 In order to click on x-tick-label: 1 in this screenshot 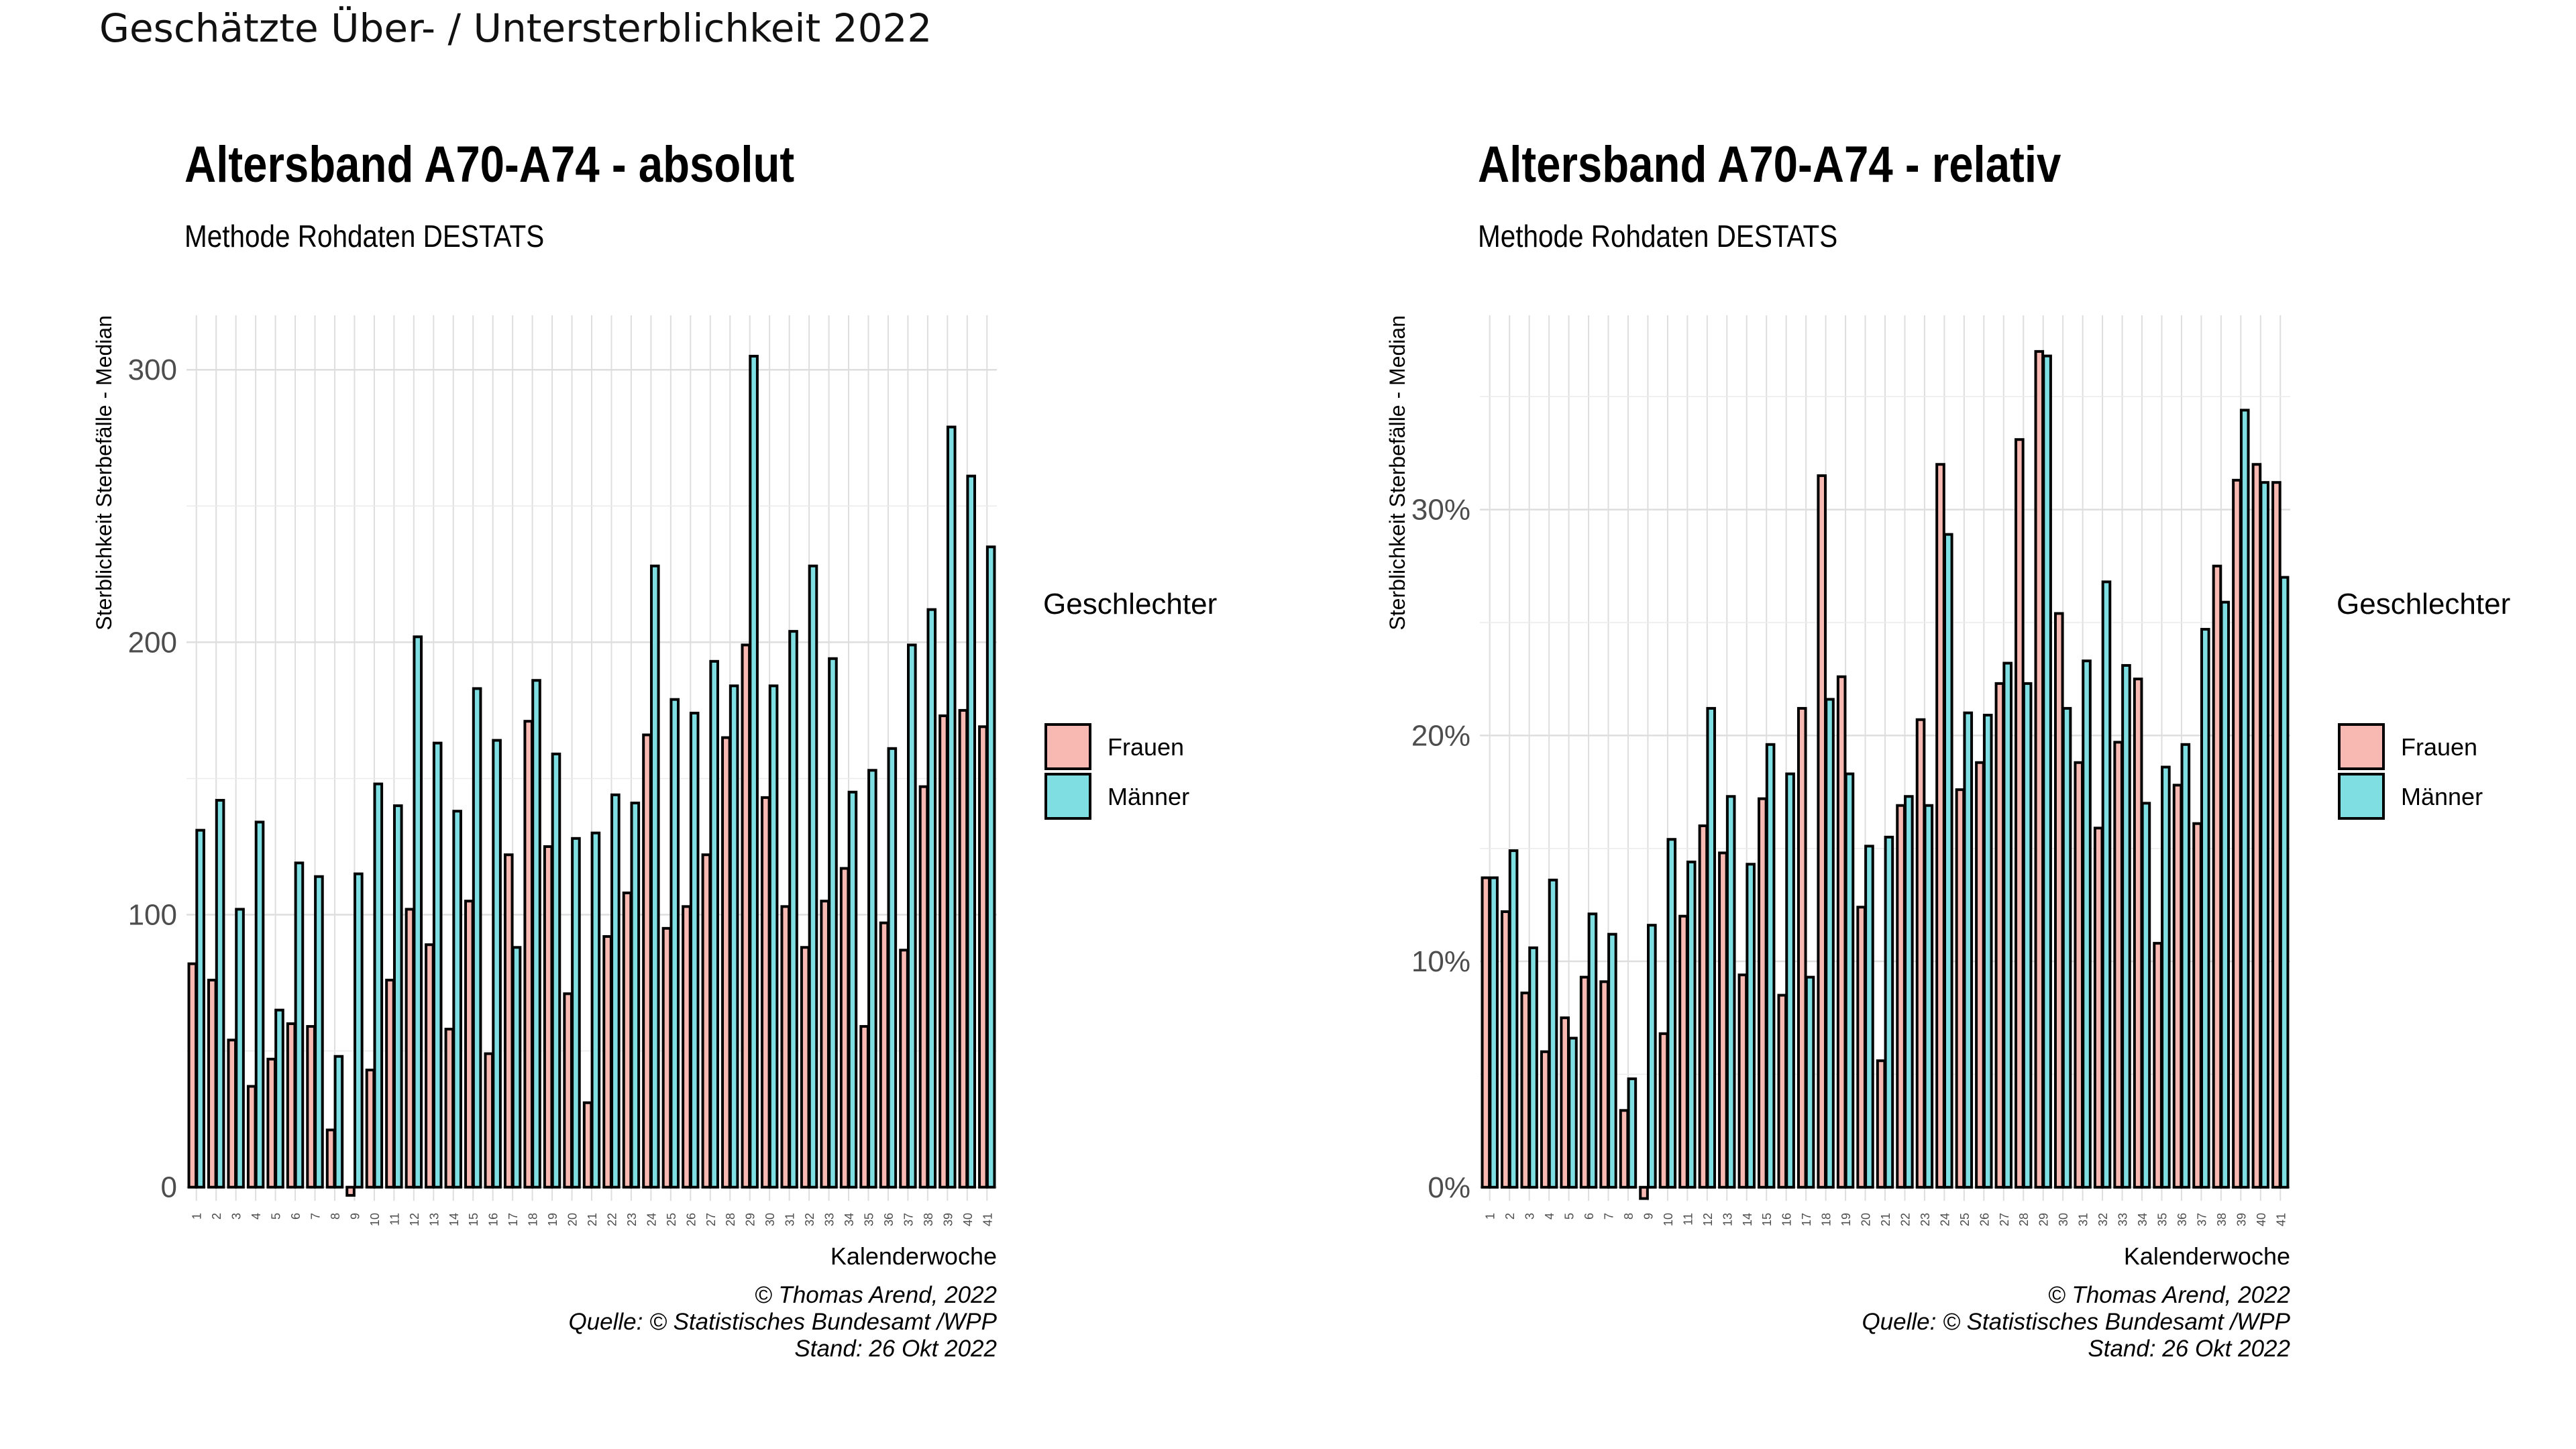, I will do `click(197, 1216)`.